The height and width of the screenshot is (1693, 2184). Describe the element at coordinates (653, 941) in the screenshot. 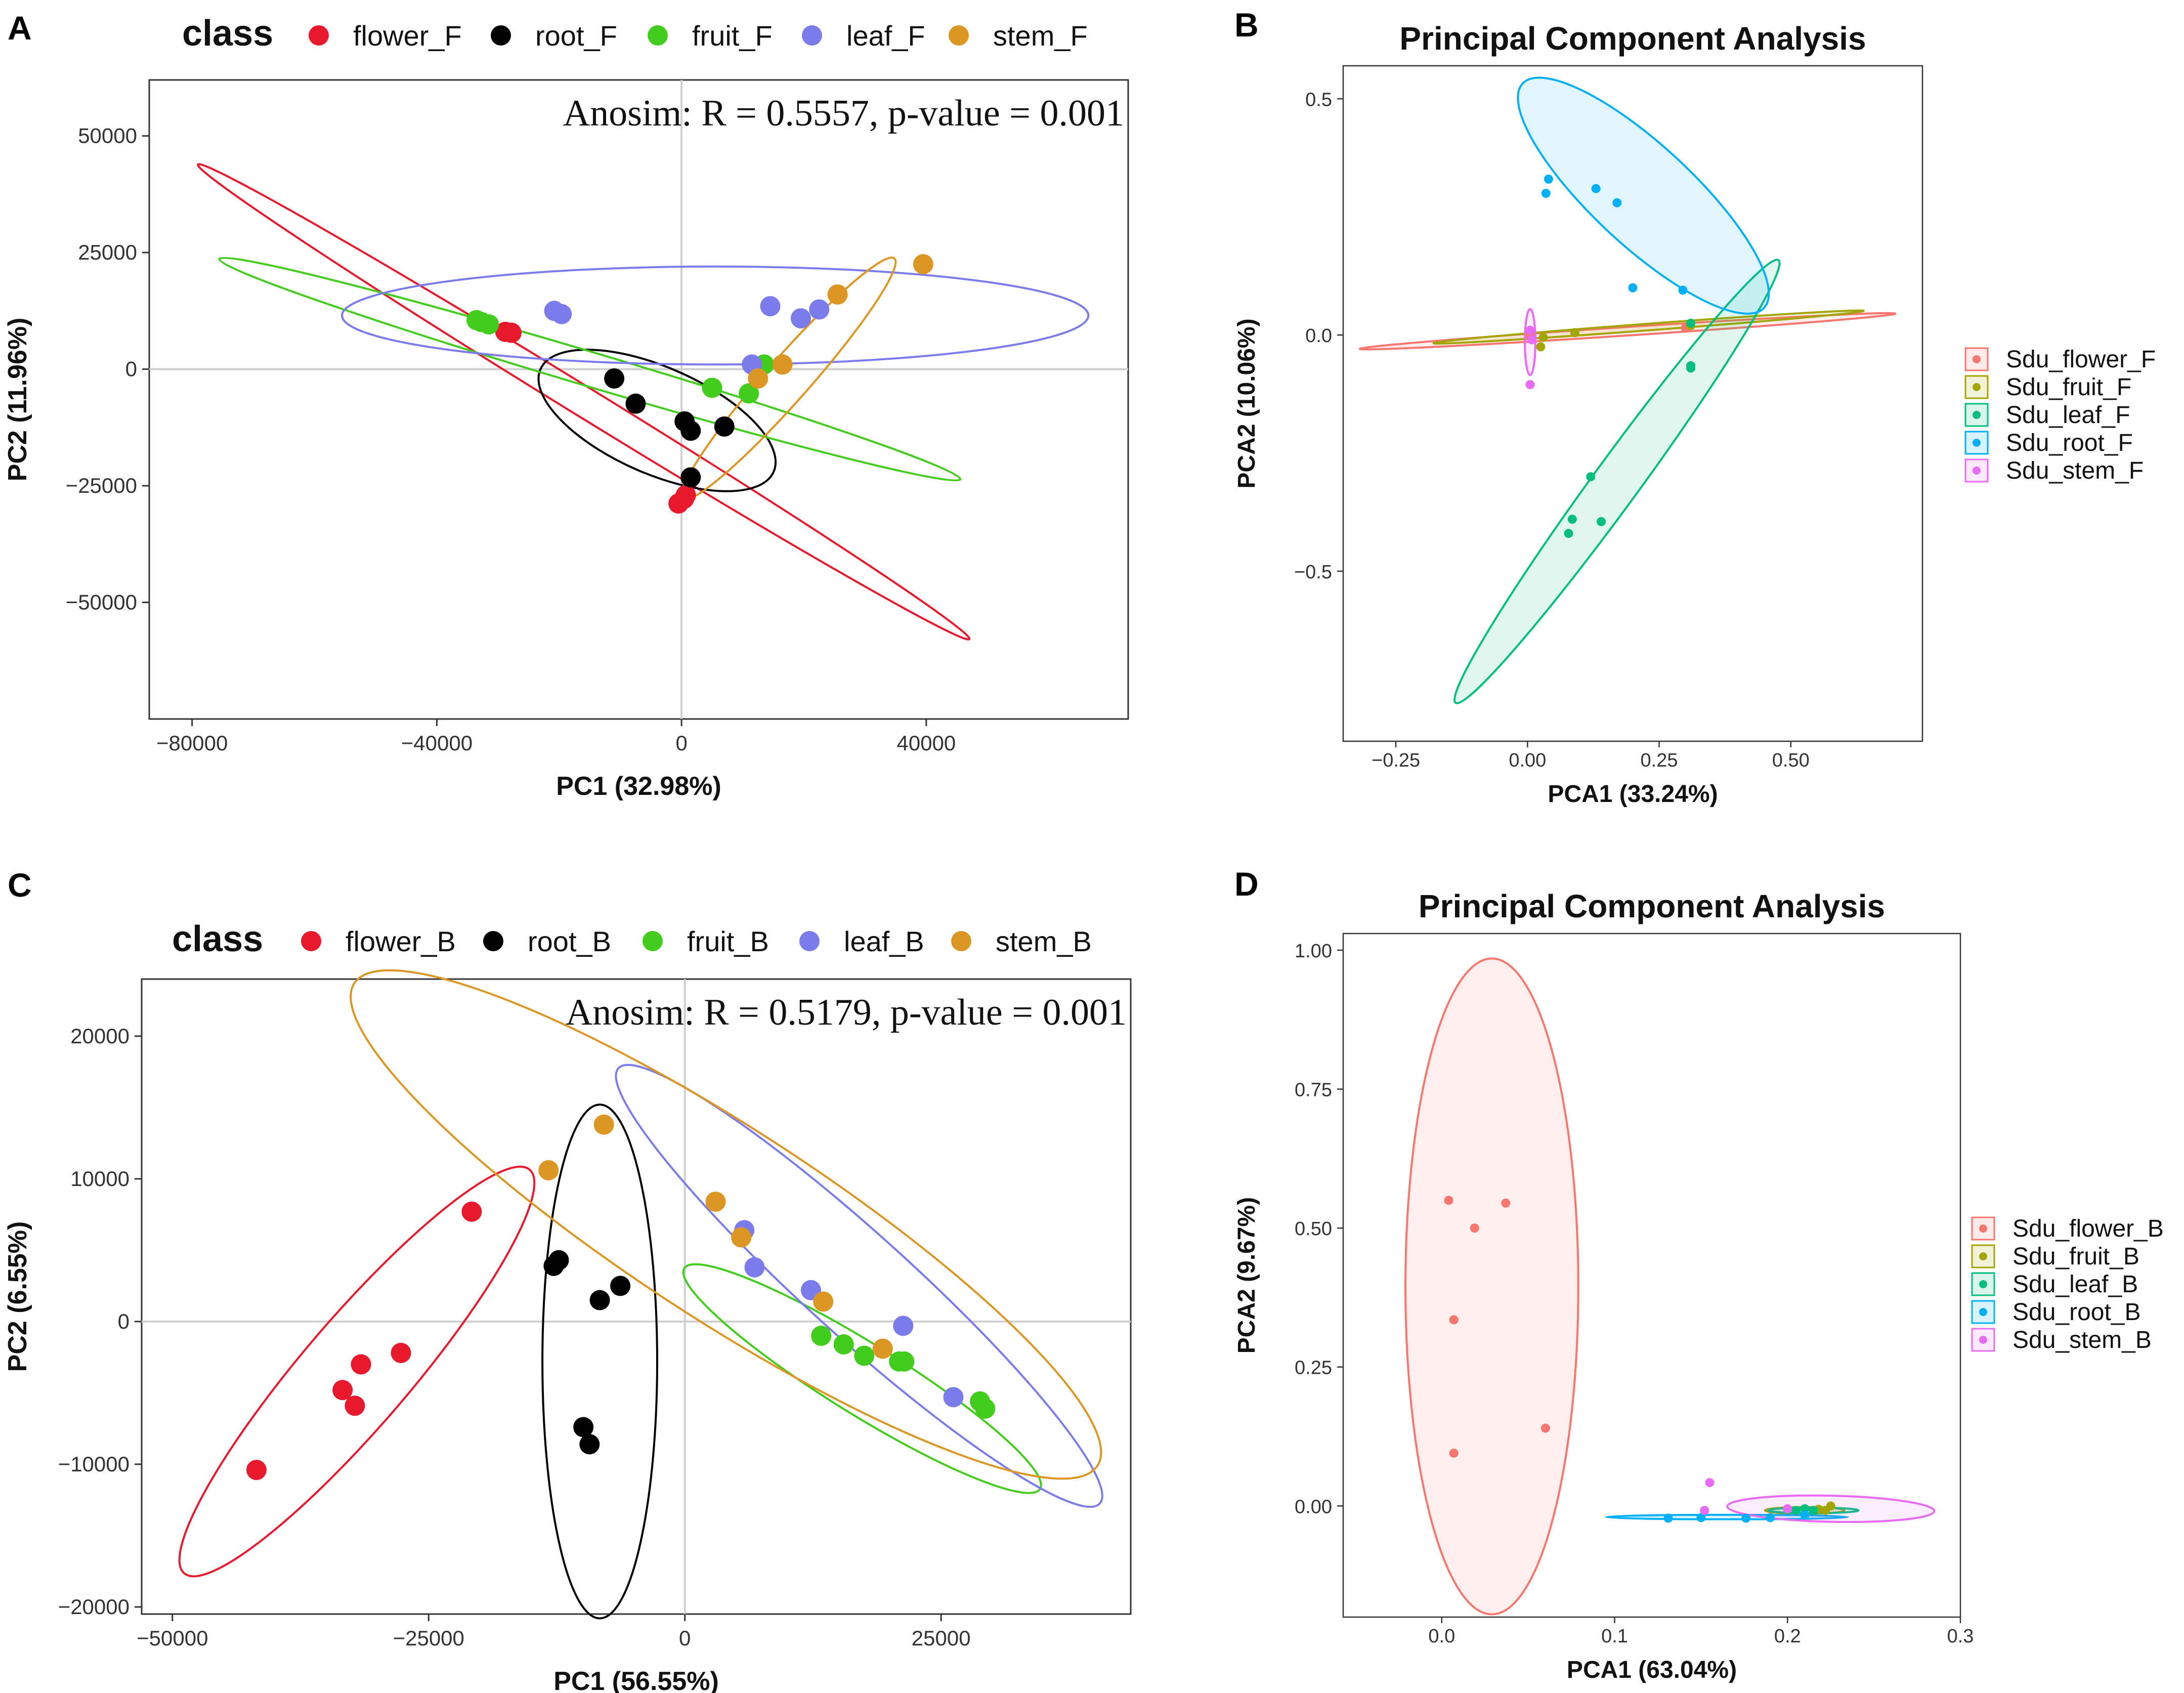

I see `legend-key-fruit_B` at that location.